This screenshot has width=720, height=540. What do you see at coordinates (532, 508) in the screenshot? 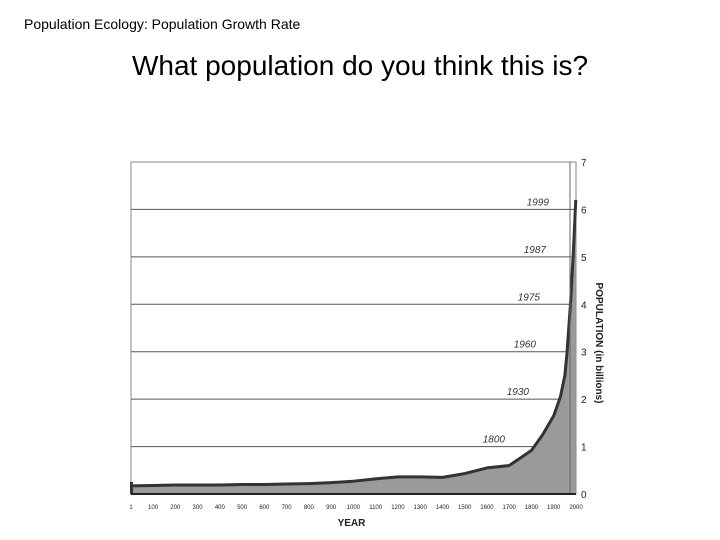
I see `x-tick-label: 1800` at bounding box center [532, 508].